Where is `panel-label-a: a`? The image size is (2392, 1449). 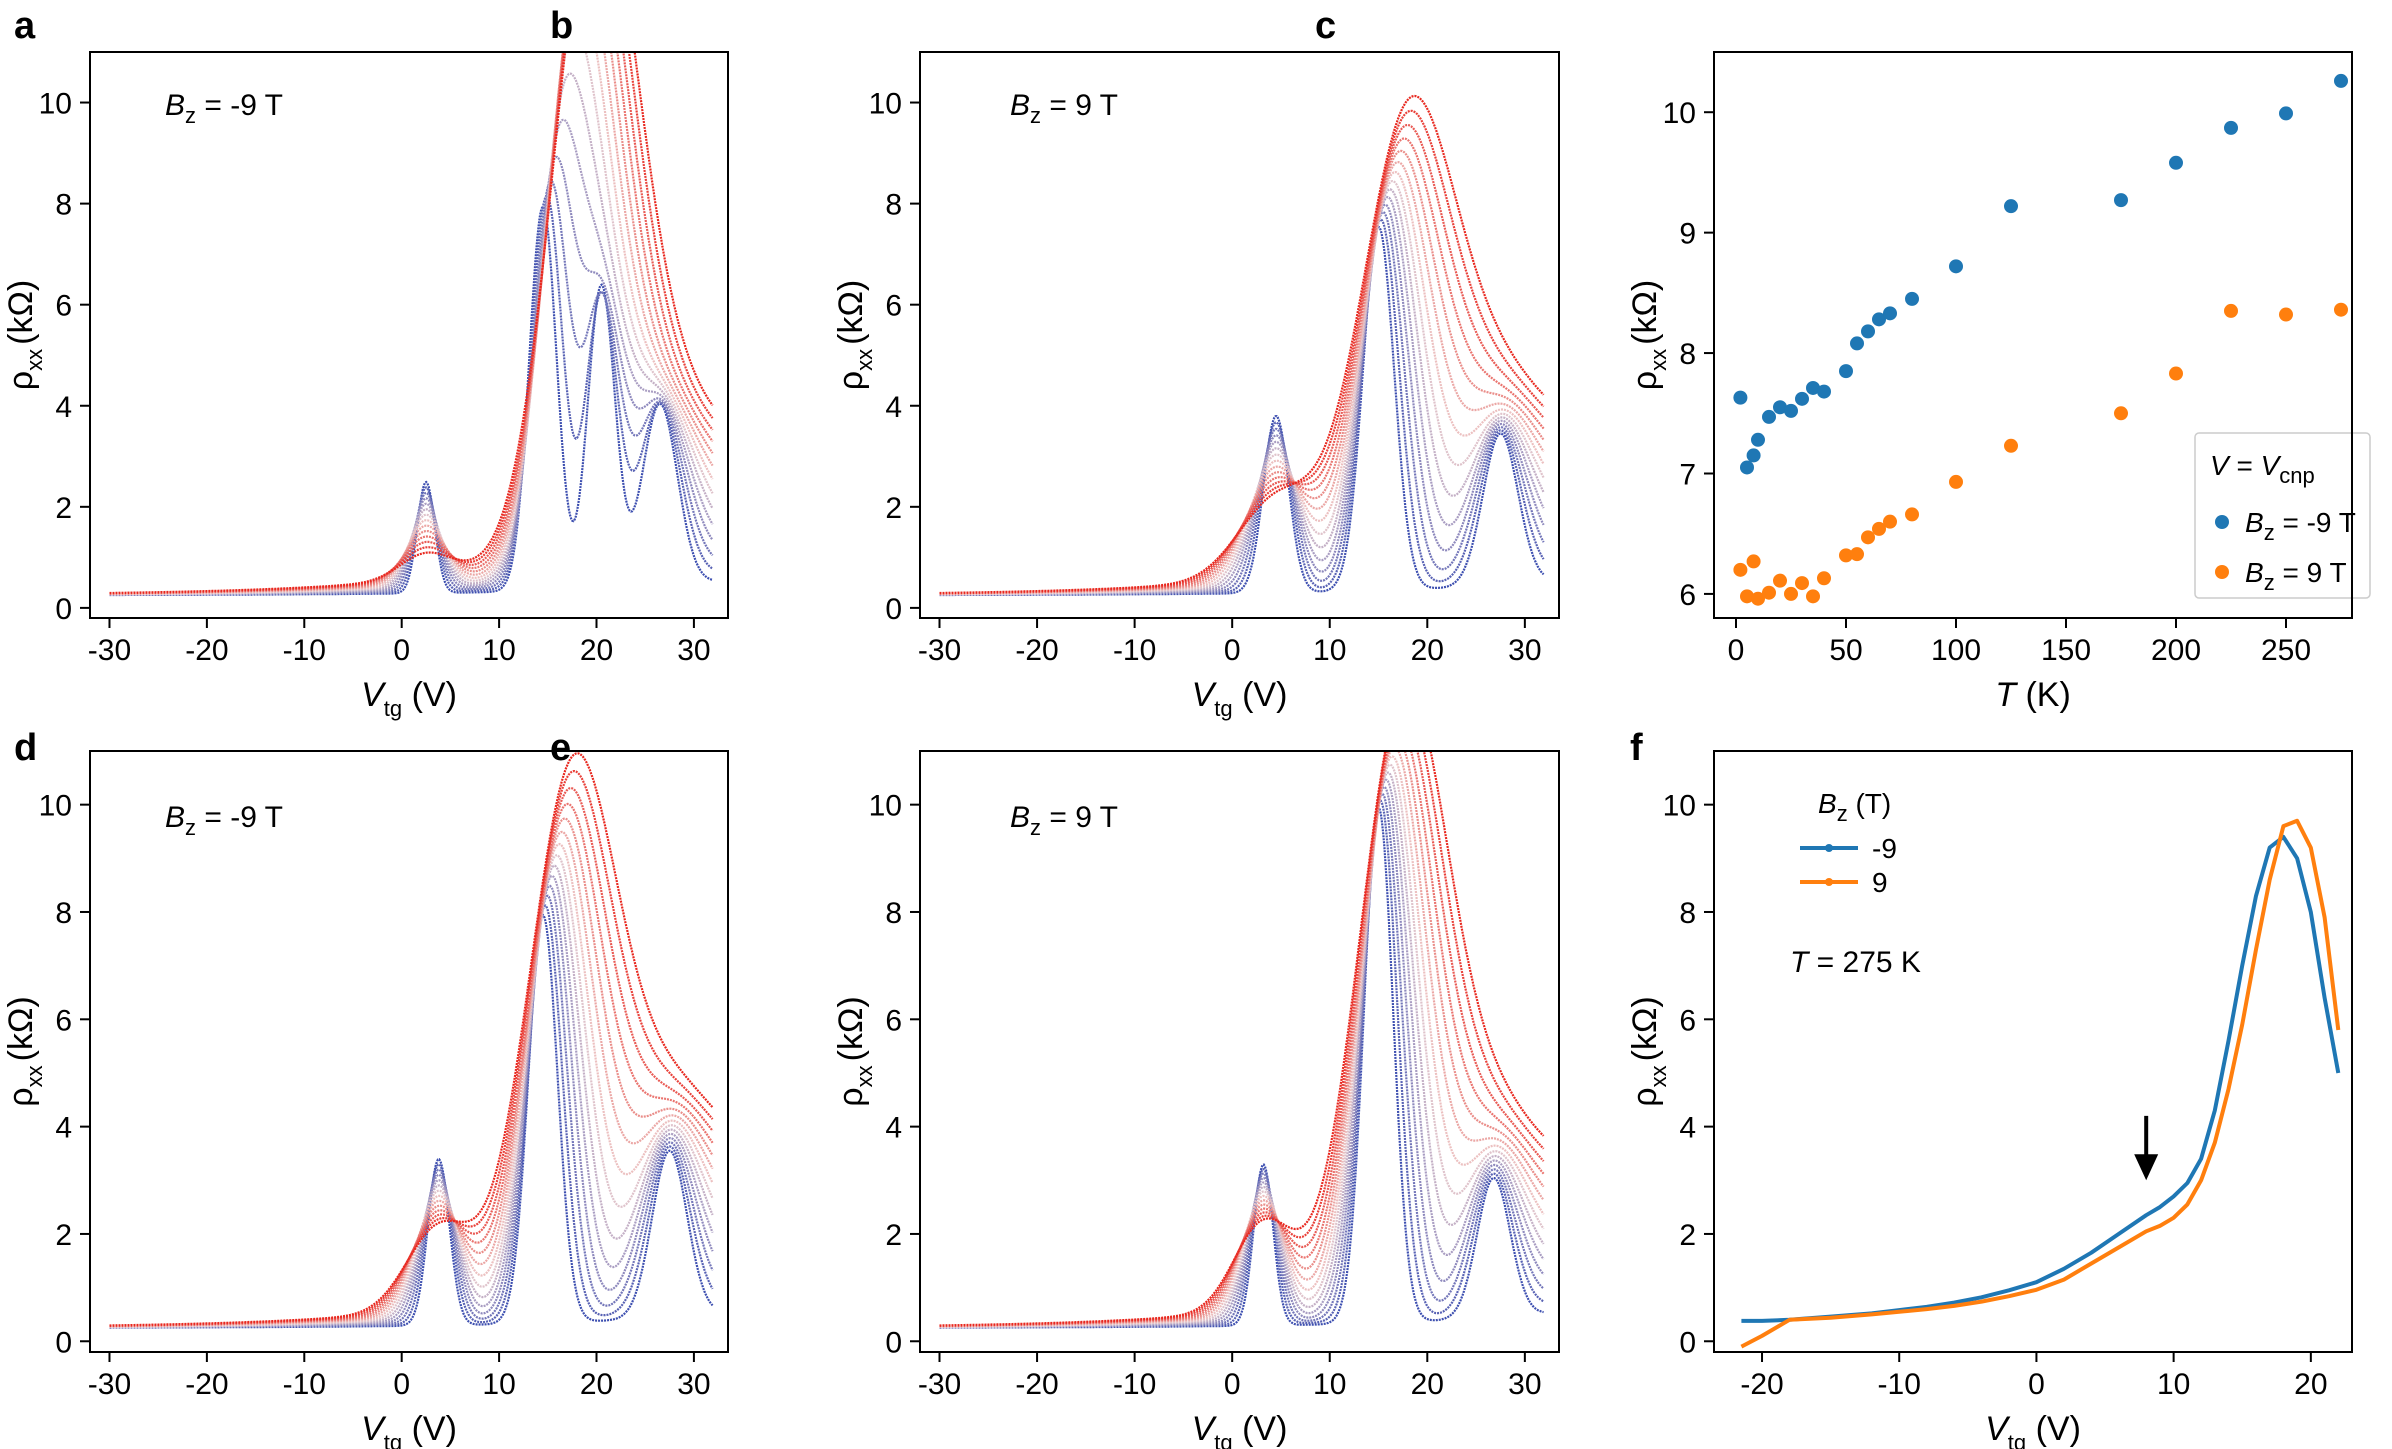
panel-label-a: a is located at coordinates (25, 26).